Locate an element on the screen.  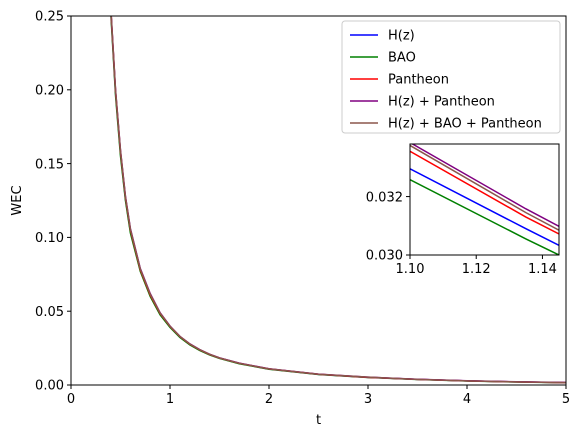
main-y-tick-label: 0.00 is located at coordinates (49, 386).